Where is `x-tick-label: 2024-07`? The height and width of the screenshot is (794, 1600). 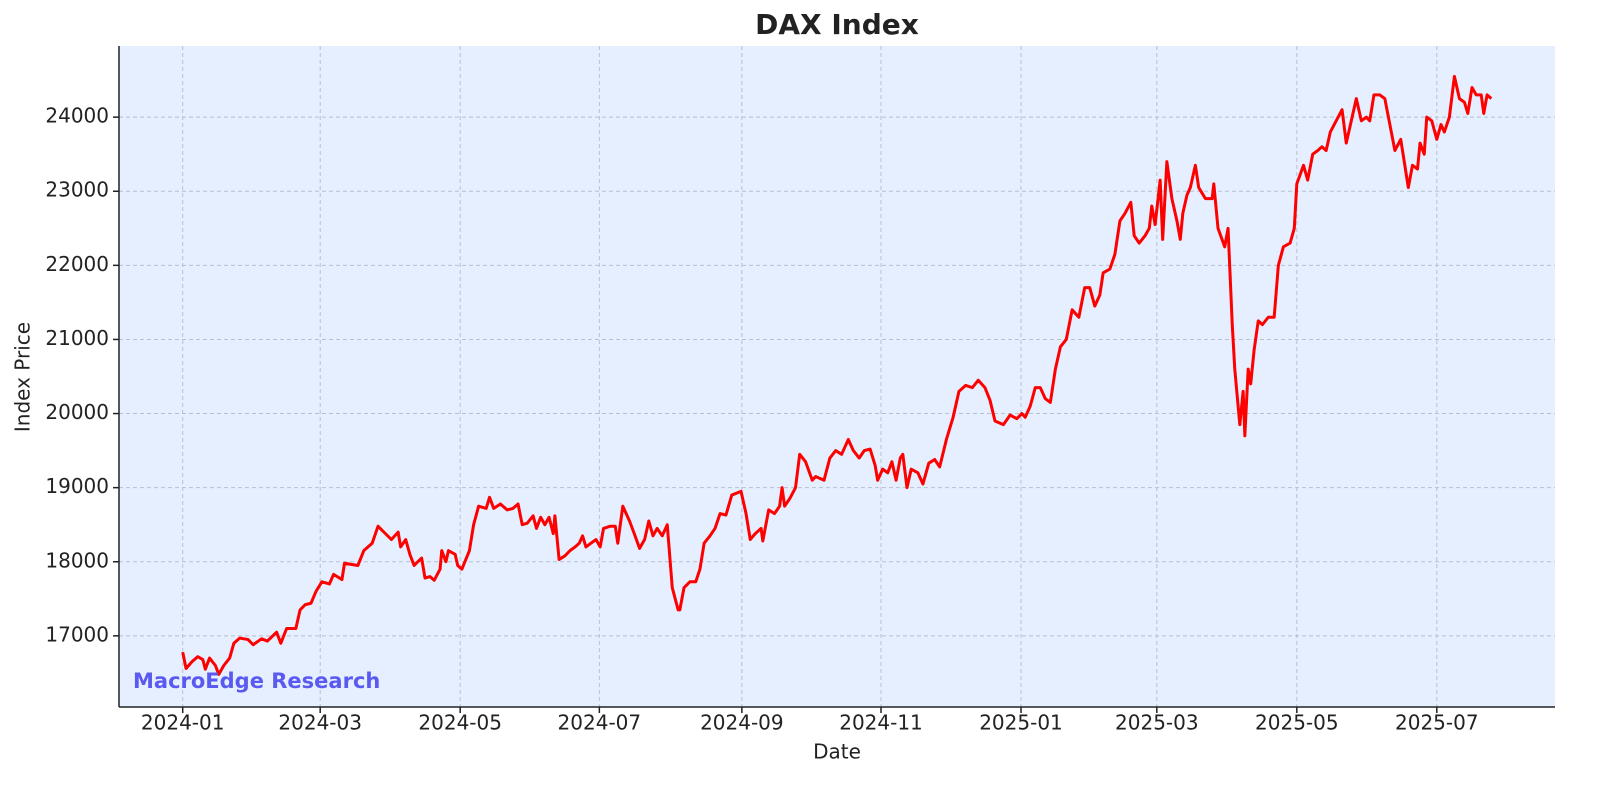 x-tick-label: 2024-07 is located at coordinates (600, 723).